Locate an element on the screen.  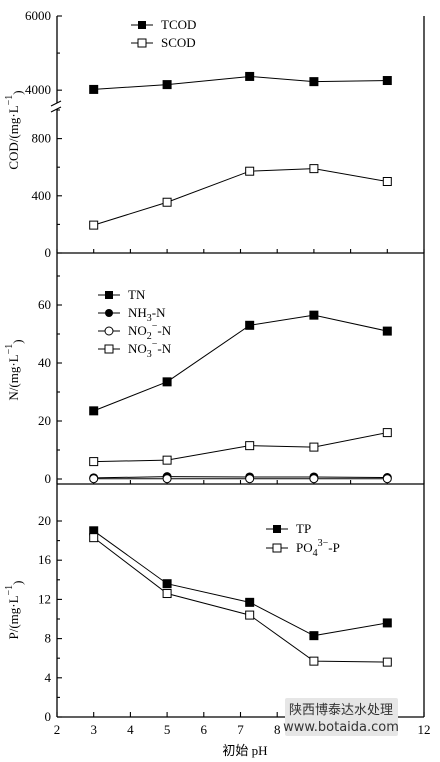
series-line-scod is located at coordinates (240, 197).